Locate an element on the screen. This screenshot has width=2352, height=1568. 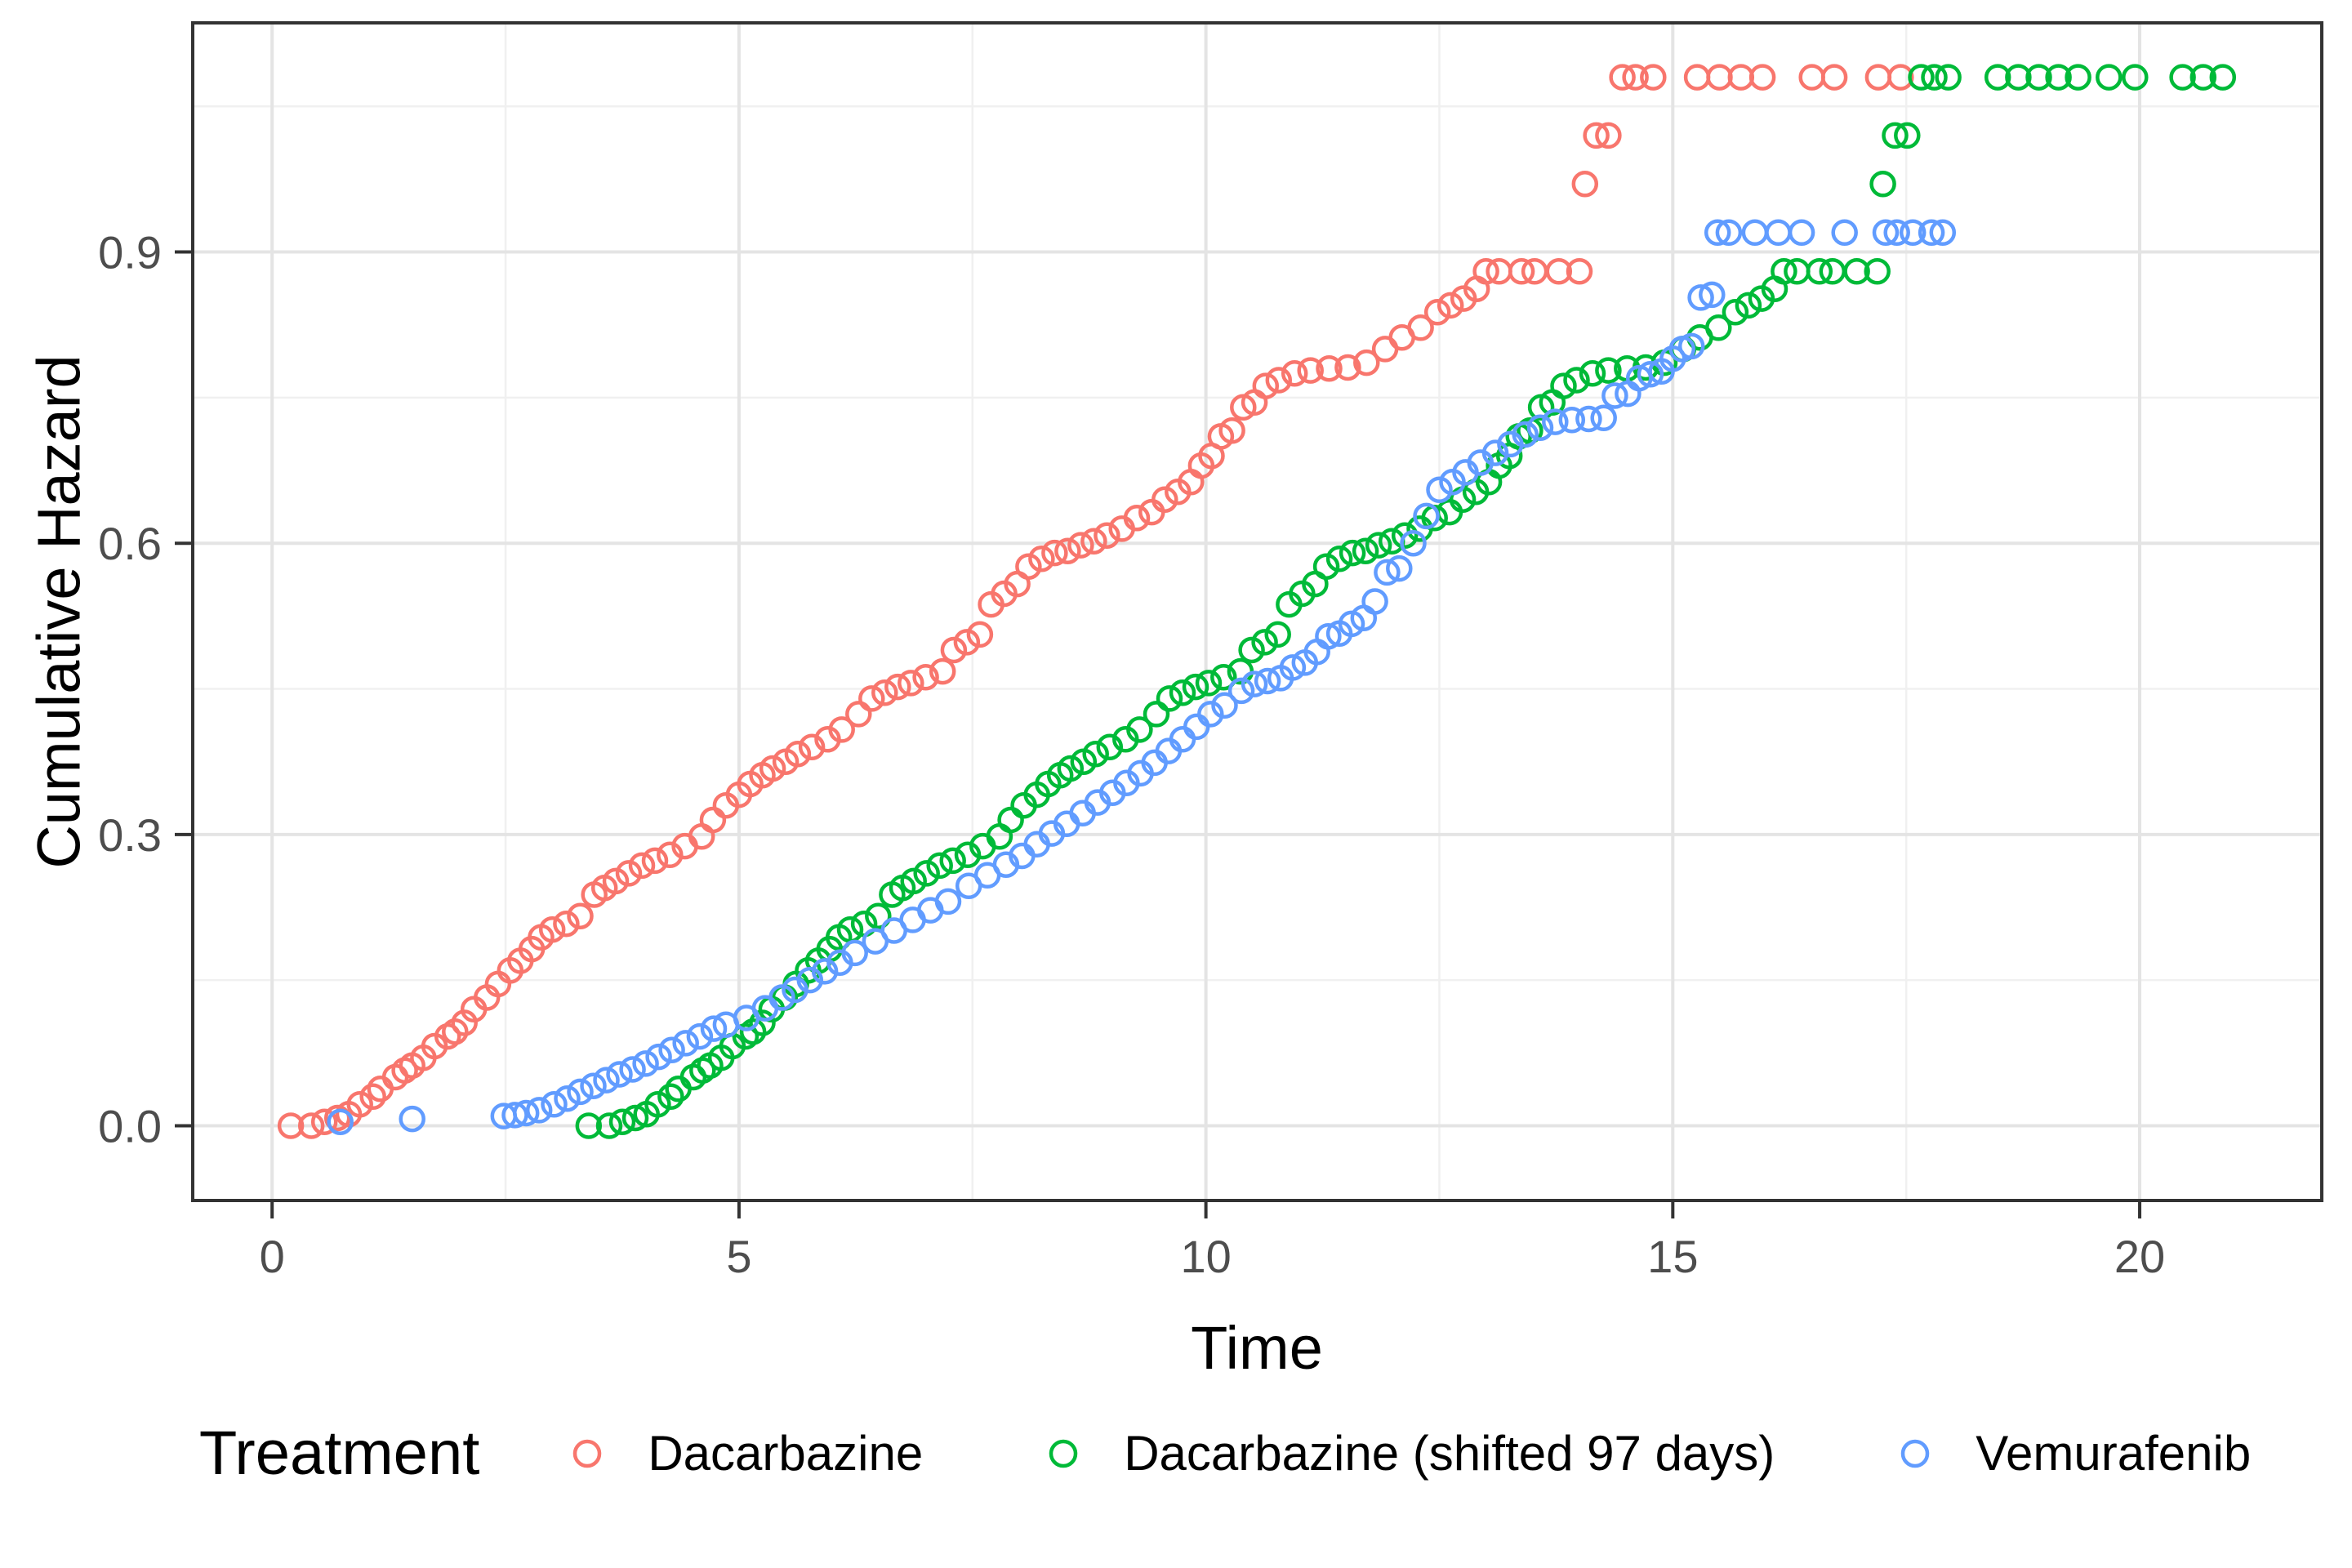
legend-label: Vemurafenib is located at coordinates (2114, 1453).